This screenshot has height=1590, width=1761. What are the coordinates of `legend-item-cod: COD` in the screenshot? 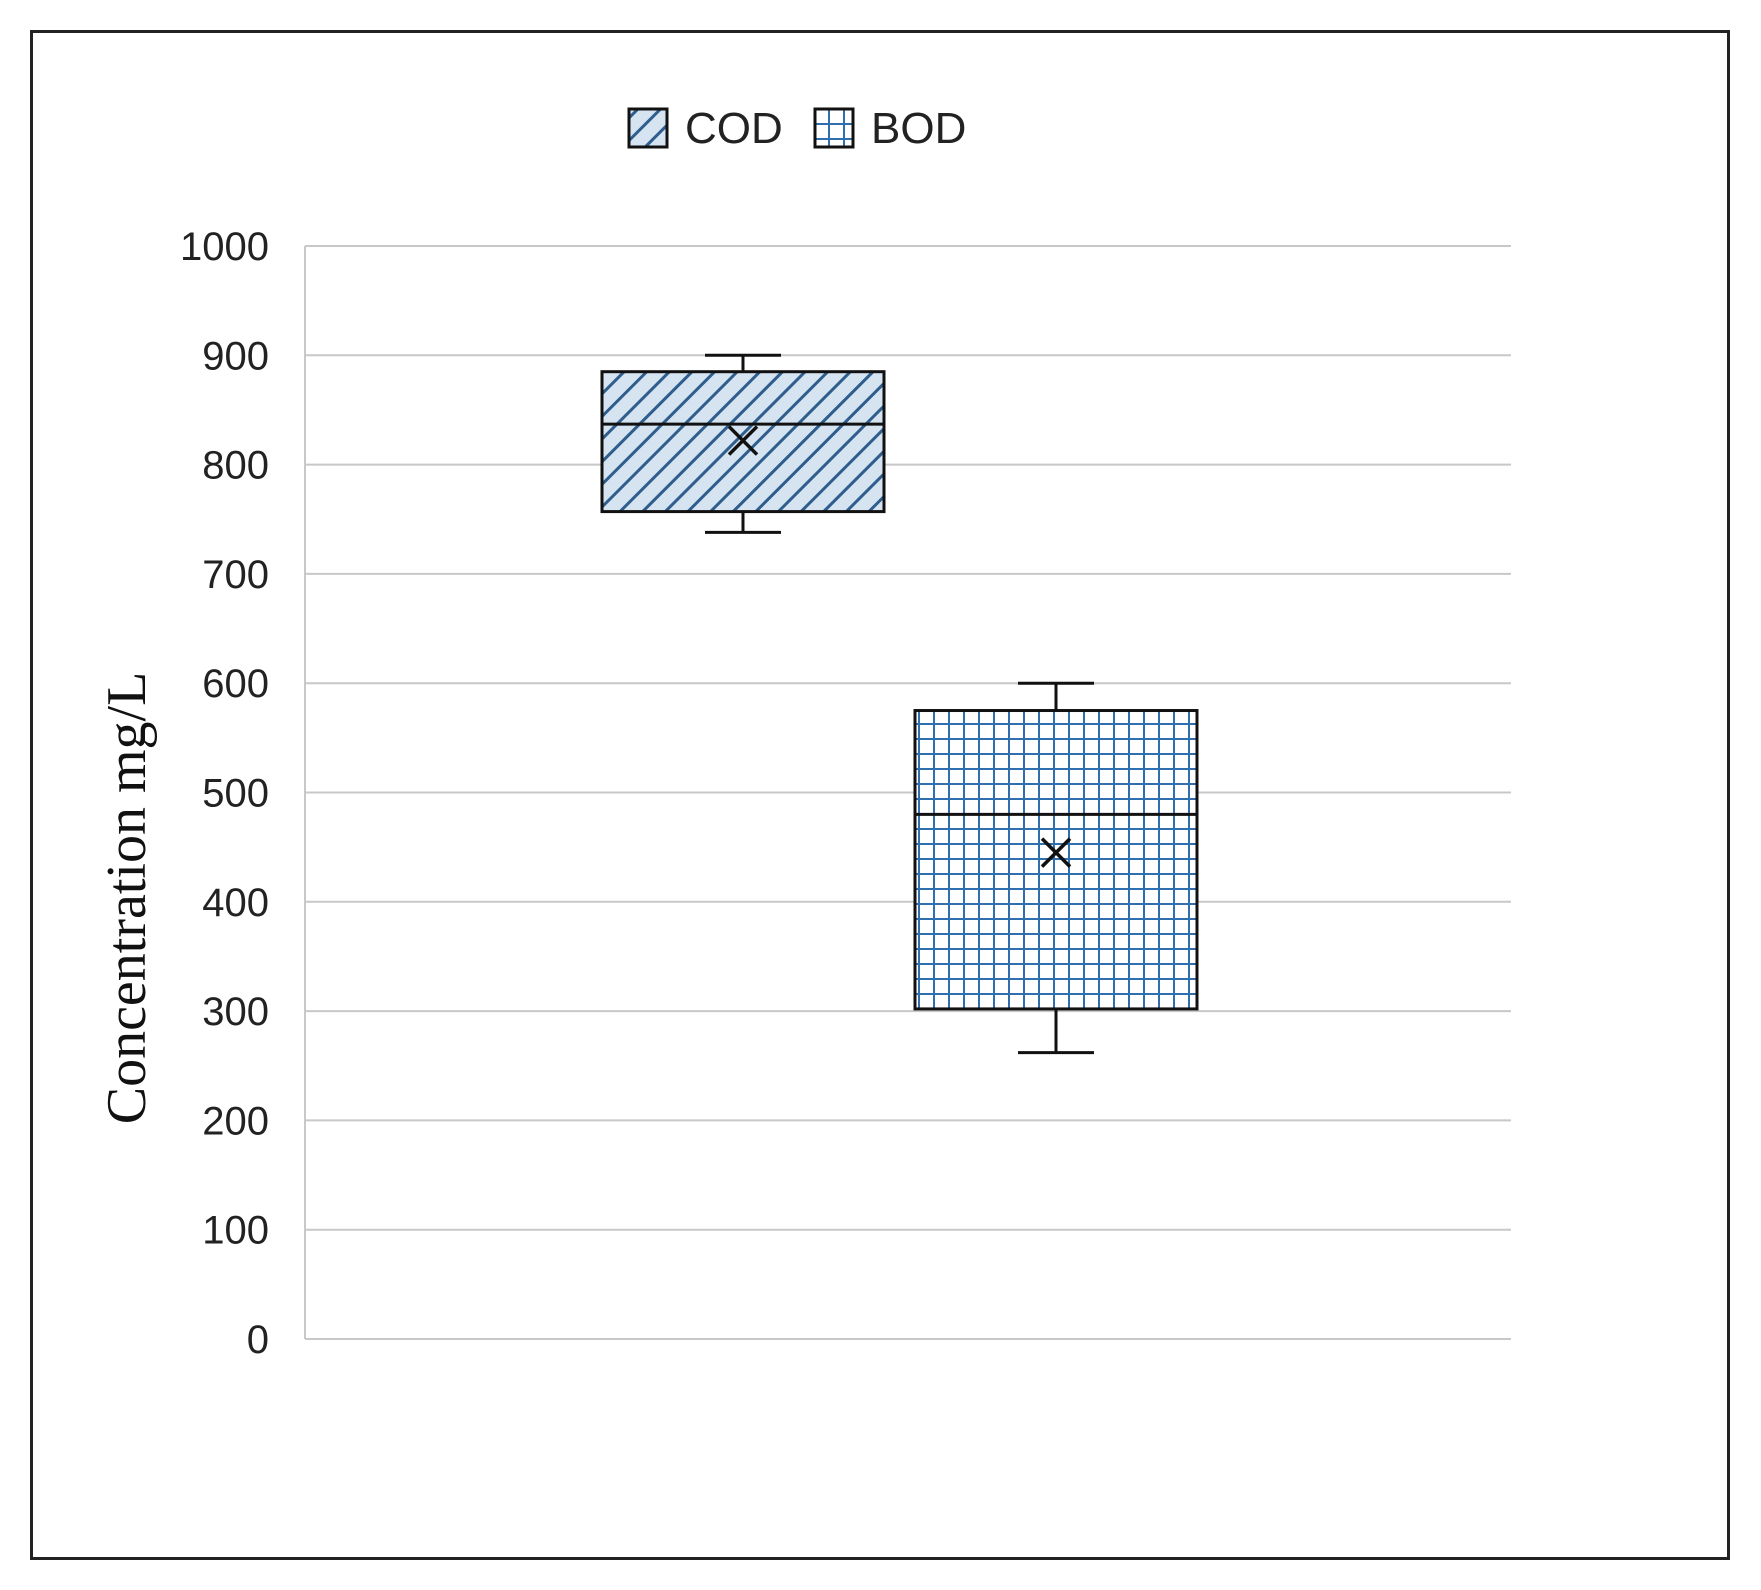 It's located at (705, 128).